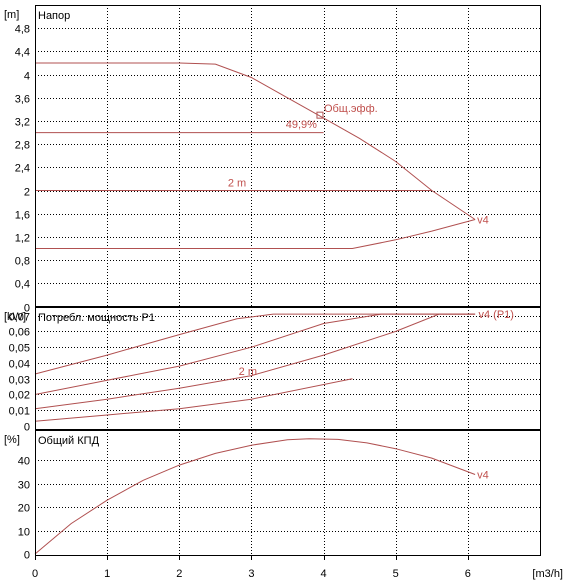 This screenshot has height=588, width=565. I want to click on operating-point-marker, so click(320, 115).